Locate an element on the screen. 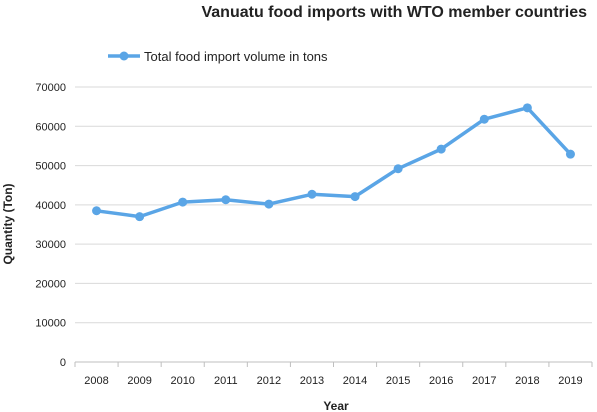 The width and height of the screenshot is (597, 412). x-tick-label: 2019 is located at coordinates (570, 381).